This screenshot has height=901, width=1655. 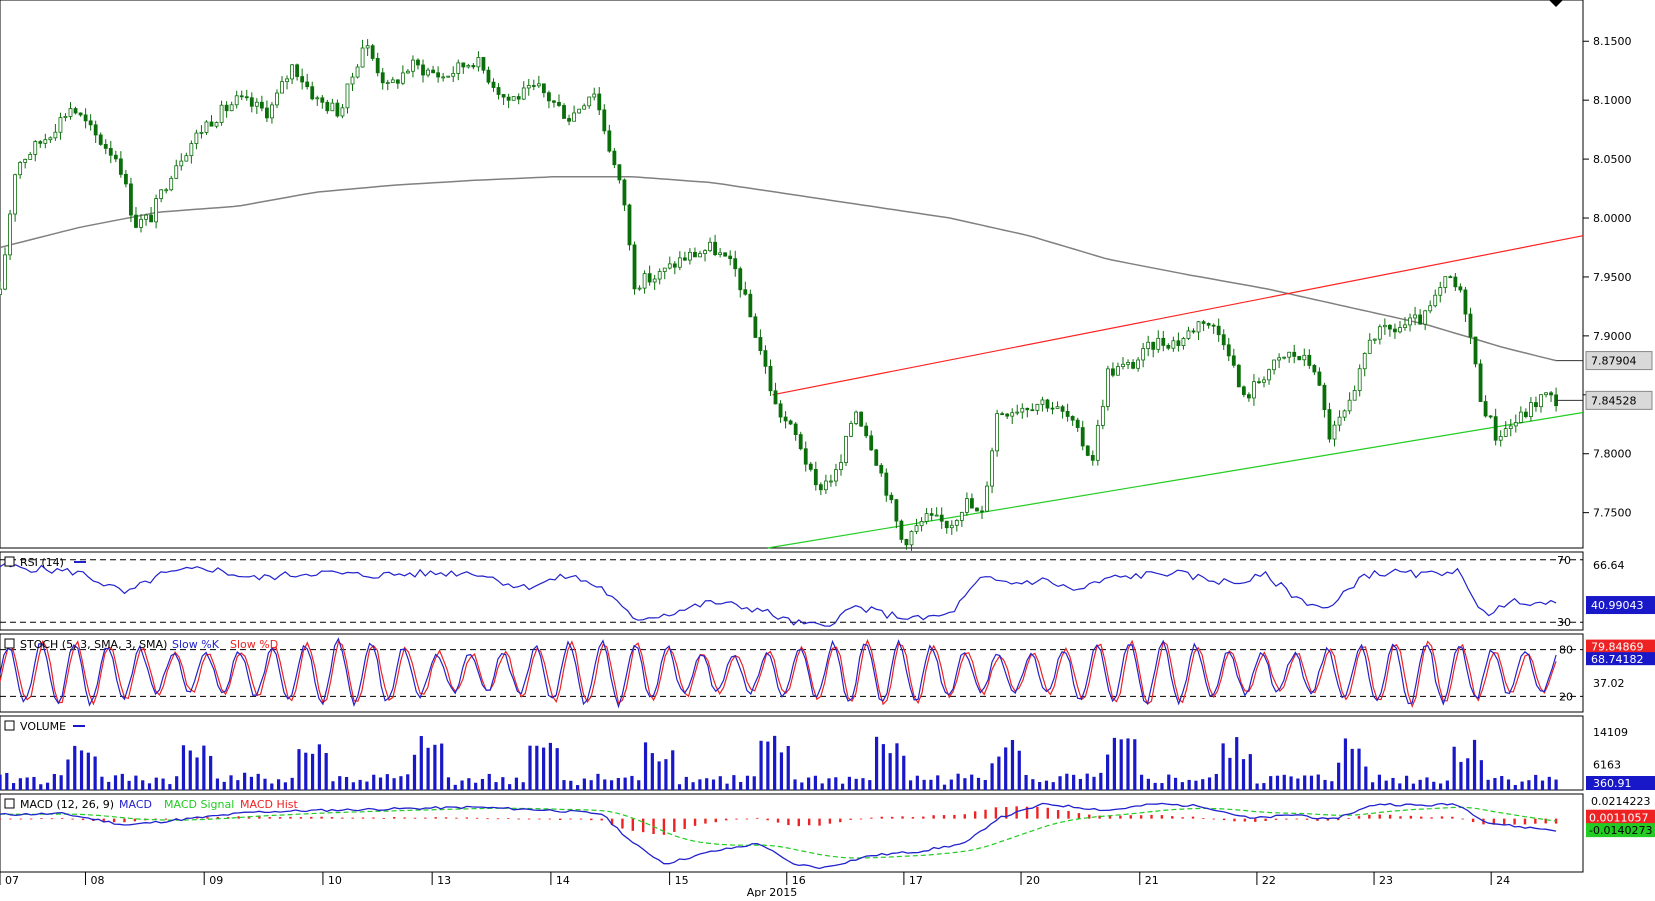 What do you see at coordinates (1612, 336) in the screenshot?
I see `price-tick-label: 7.9000` at bounding box center [1612, 336].